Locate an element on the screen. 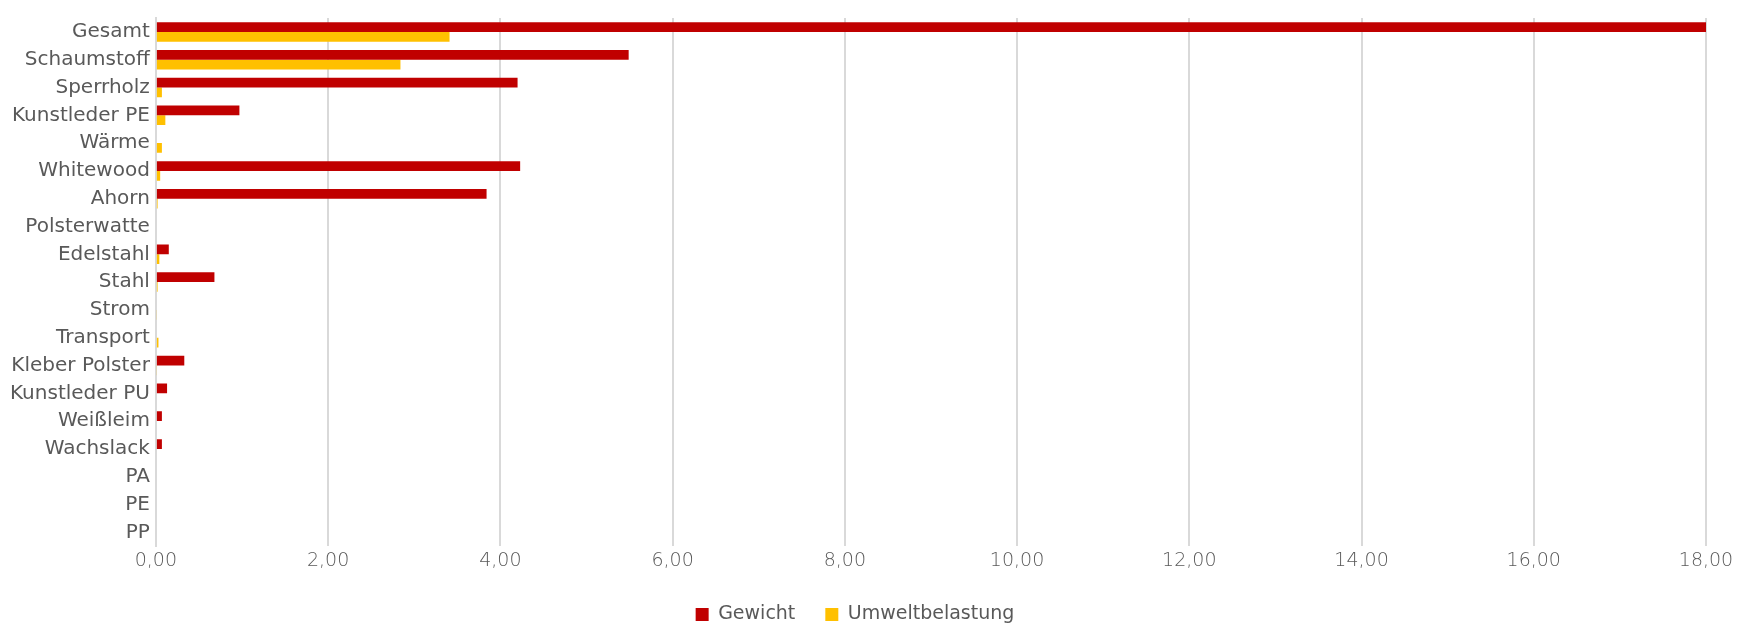 The height and width of the screenshot is (644, 1746). y-tick-label: Whitewood is located at coordinates (94, 169).